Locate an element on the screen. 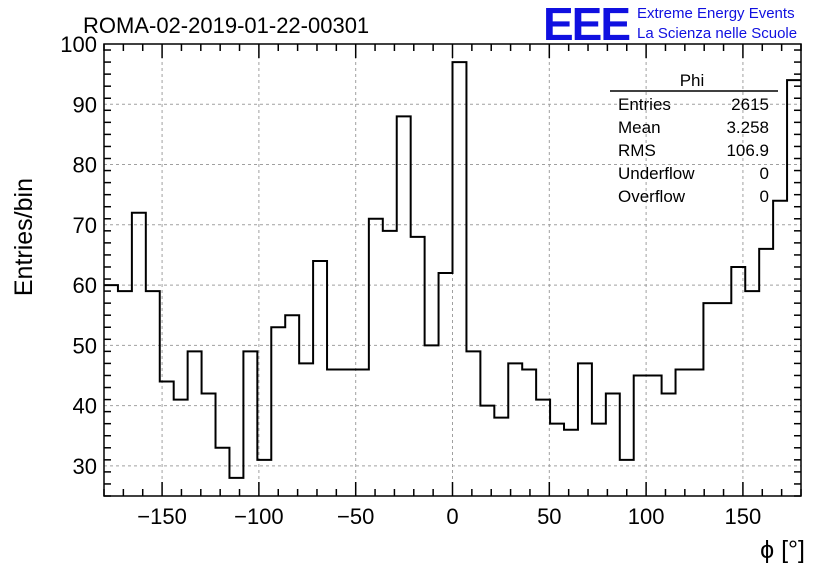 Image resolution: width=836 pixels, height=572 pixels. stats-row-label: Underflow is located at coordinates (656, 173).